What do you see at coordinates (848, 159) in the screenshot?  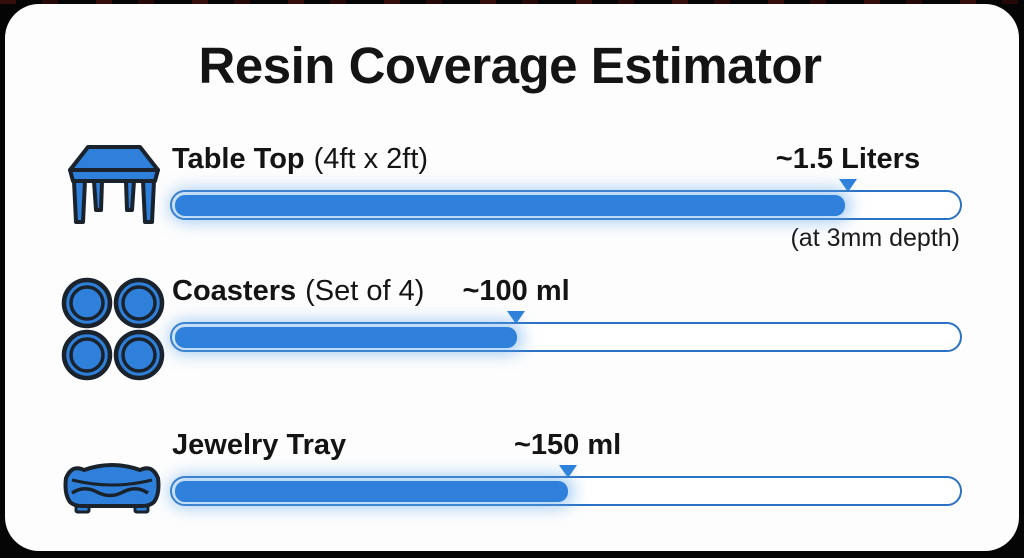 I see `row-value: ~1.5 Liters` at bounding box center [848, 159].